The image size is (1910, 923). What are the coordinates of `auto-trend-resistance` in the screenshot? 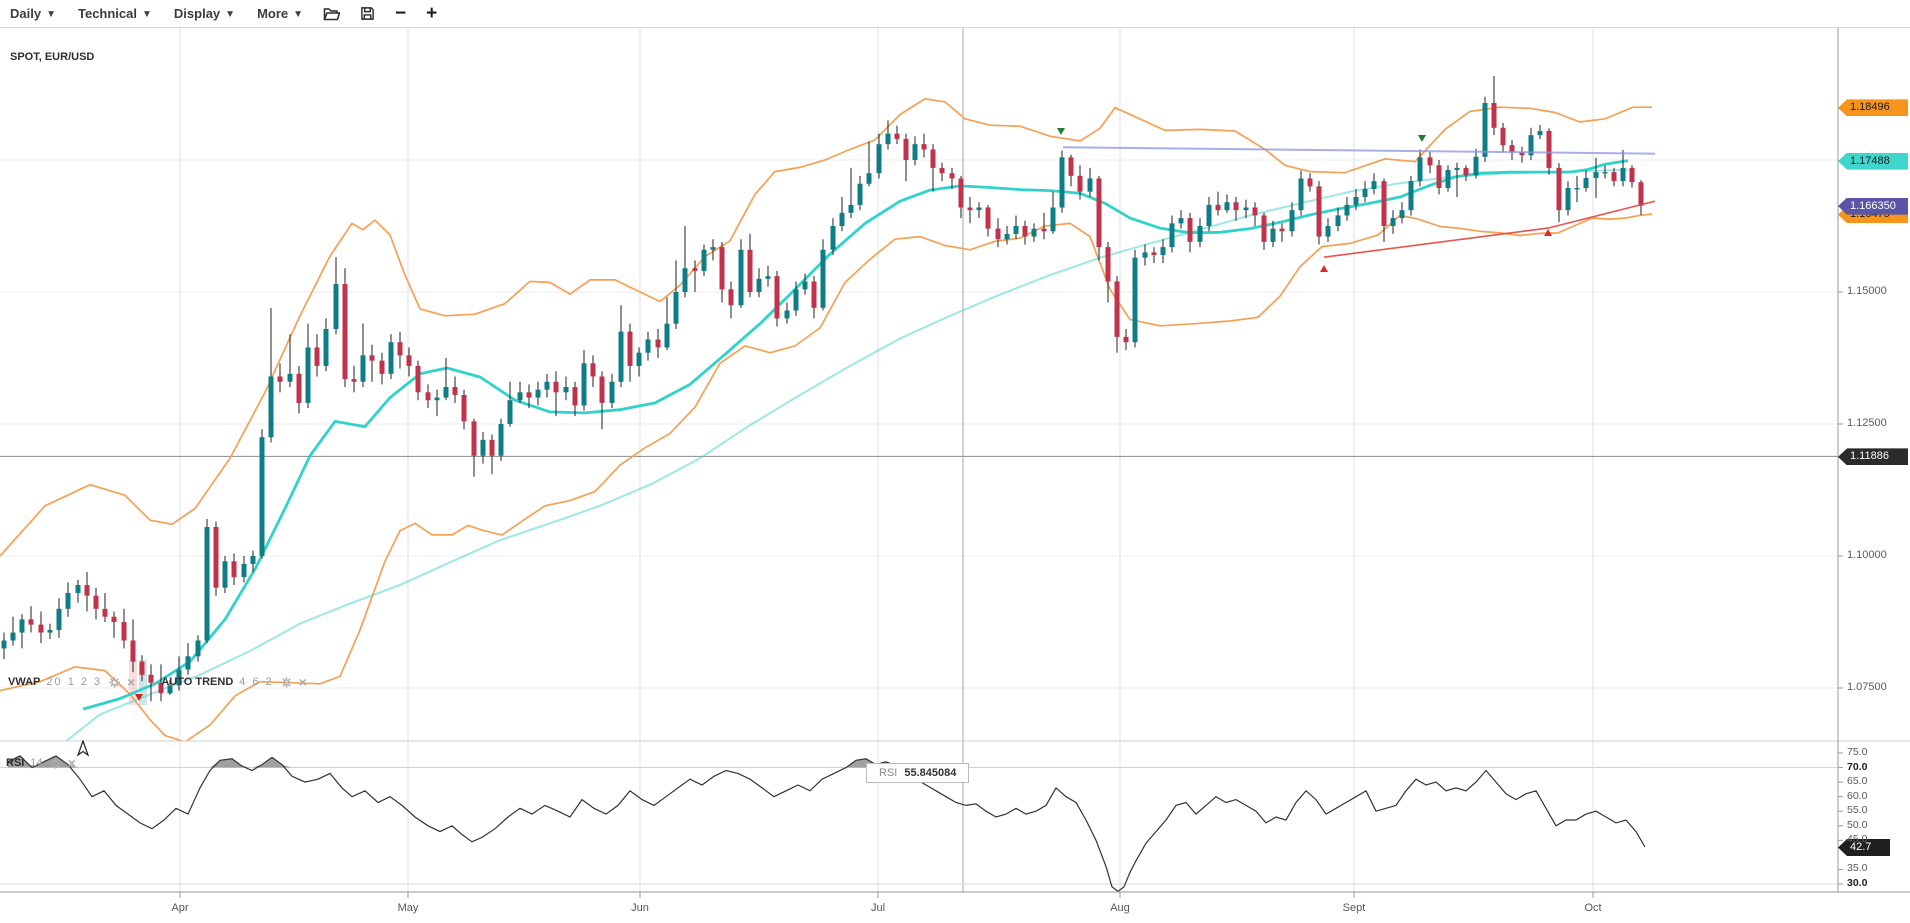 It's located at (1359, 150).